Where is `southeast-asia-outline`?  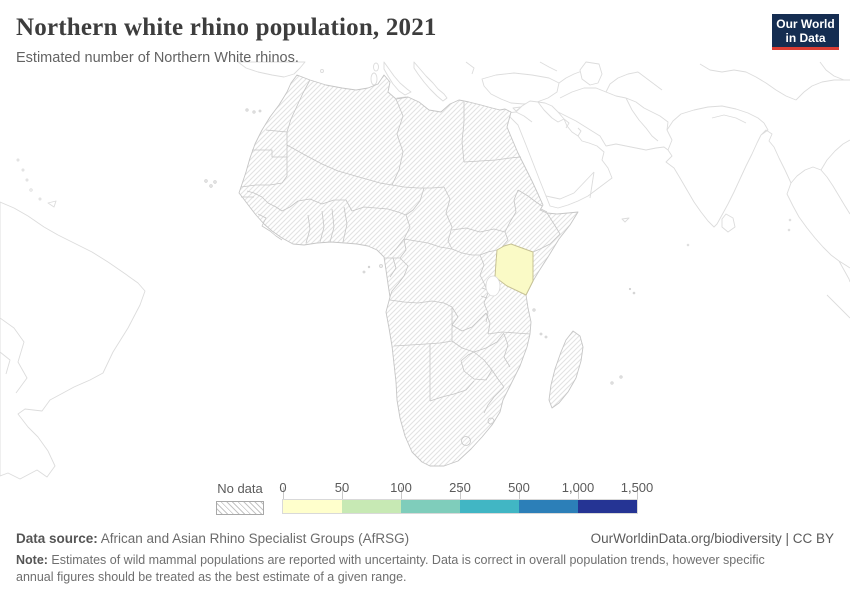 southeast-asia-outline is located at coordinates (811, 229).